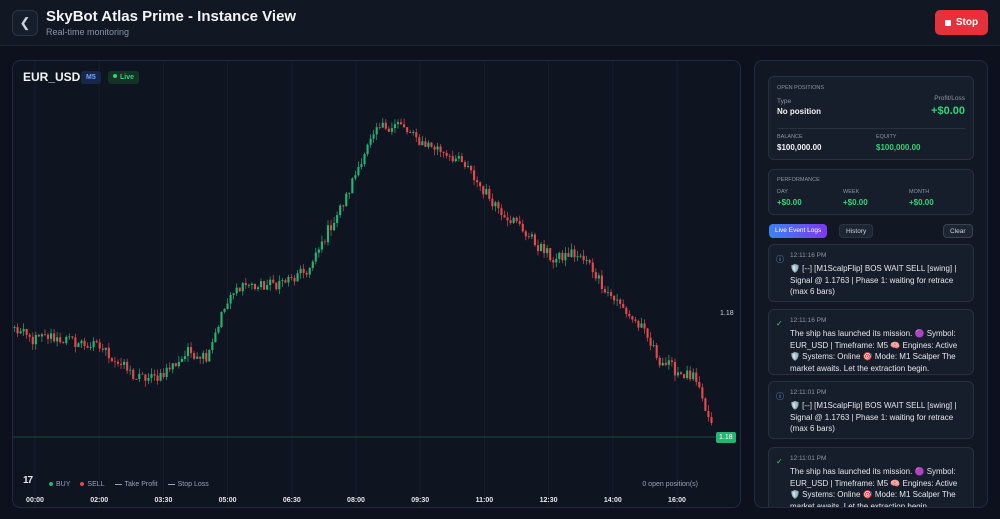 This screenshot has height=519, width=1000. What do you see at coordinates (961, 22) in the screenshot?
I see `stop-button: Stop` at bounding box center [961, 22].